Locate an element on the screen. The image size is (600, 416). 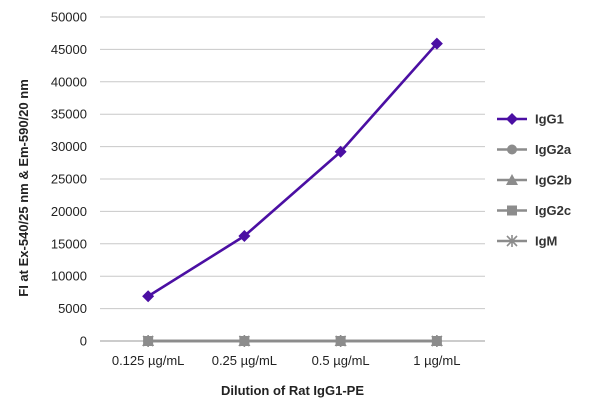
x-tick-label: 0.125 µg/mL is located at coordinates (148, 360).